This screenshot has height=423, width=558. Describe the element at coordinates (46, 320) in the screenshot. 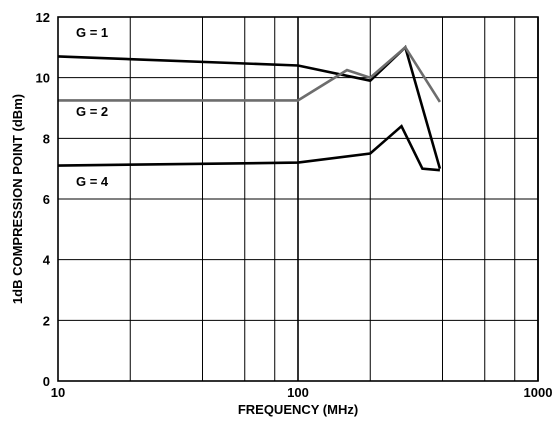

I see `y-tick-label: 2` at that location.